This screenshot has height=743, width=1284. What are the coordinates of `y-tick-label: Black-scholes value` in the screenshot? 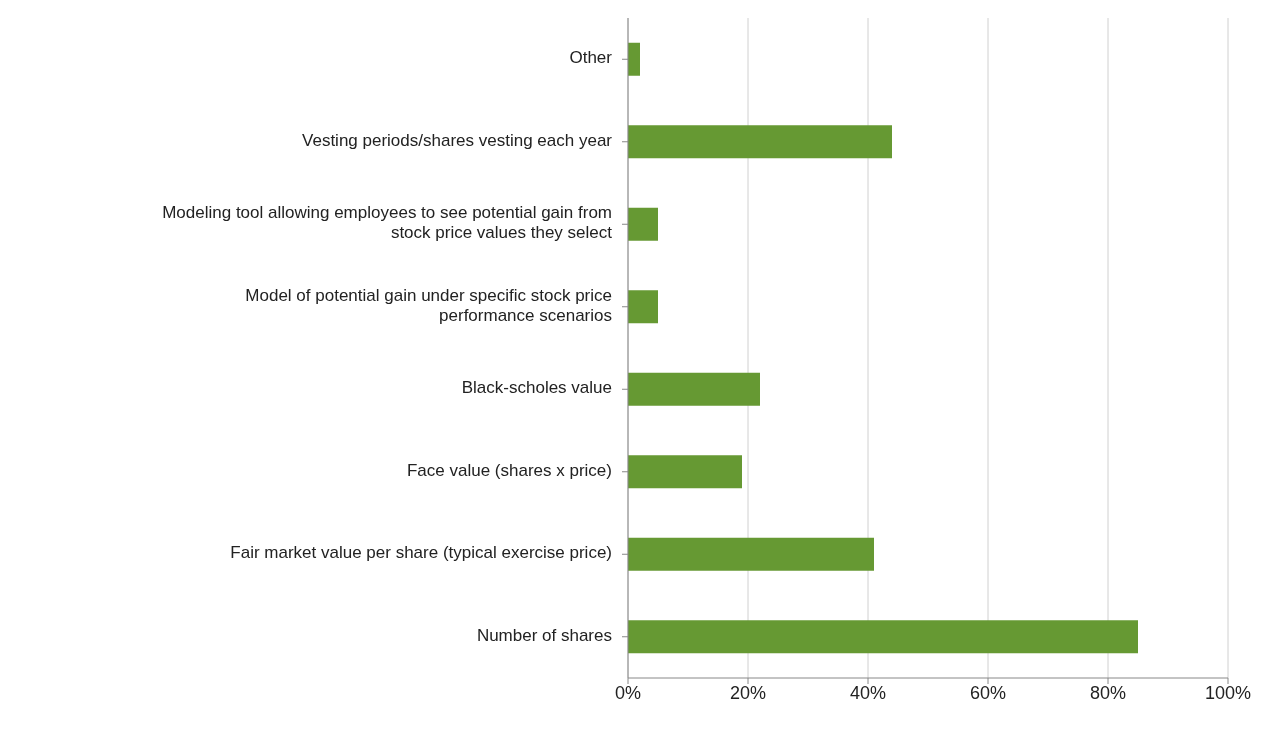 It's located at (536, 388).